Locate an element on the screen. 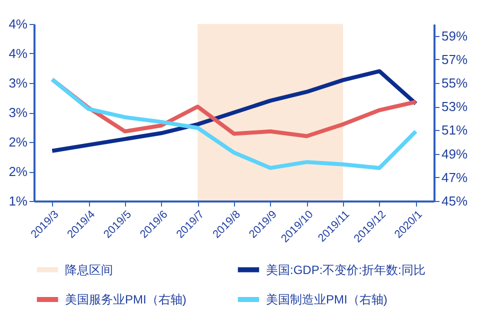 Image resolution: width=491 pixels, height=324 pixels. y2-tick-label: 45% is located at coordinates (455, 201).